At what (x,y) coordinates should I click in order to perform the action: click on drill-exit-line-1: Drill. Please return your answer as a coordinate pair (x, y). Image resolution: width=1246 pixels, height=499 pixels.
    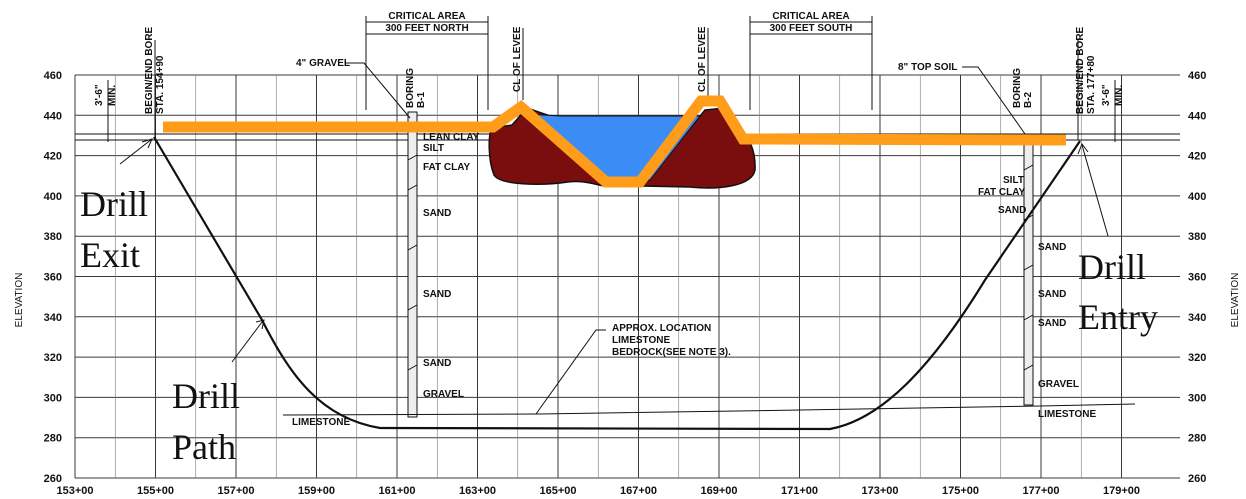
    Looking at the image, I should click on (114, 204).